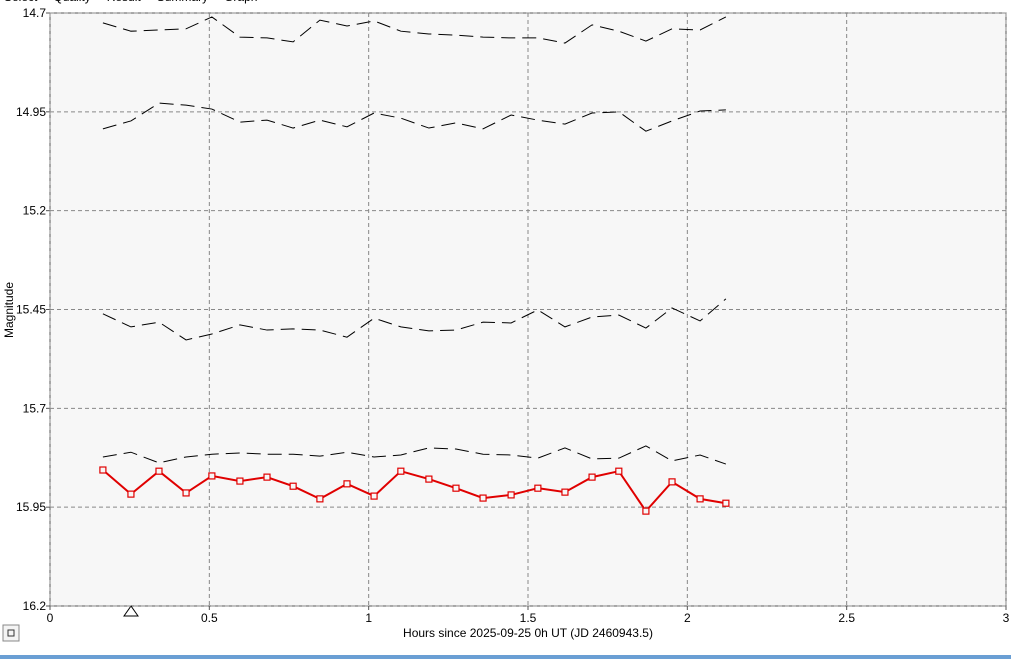 The image size is (1011, 659). What do you see at coordinates (31, 112) in the screenshot?
I see `y-tick-label: 14.95` at bounding box center [31, 112].